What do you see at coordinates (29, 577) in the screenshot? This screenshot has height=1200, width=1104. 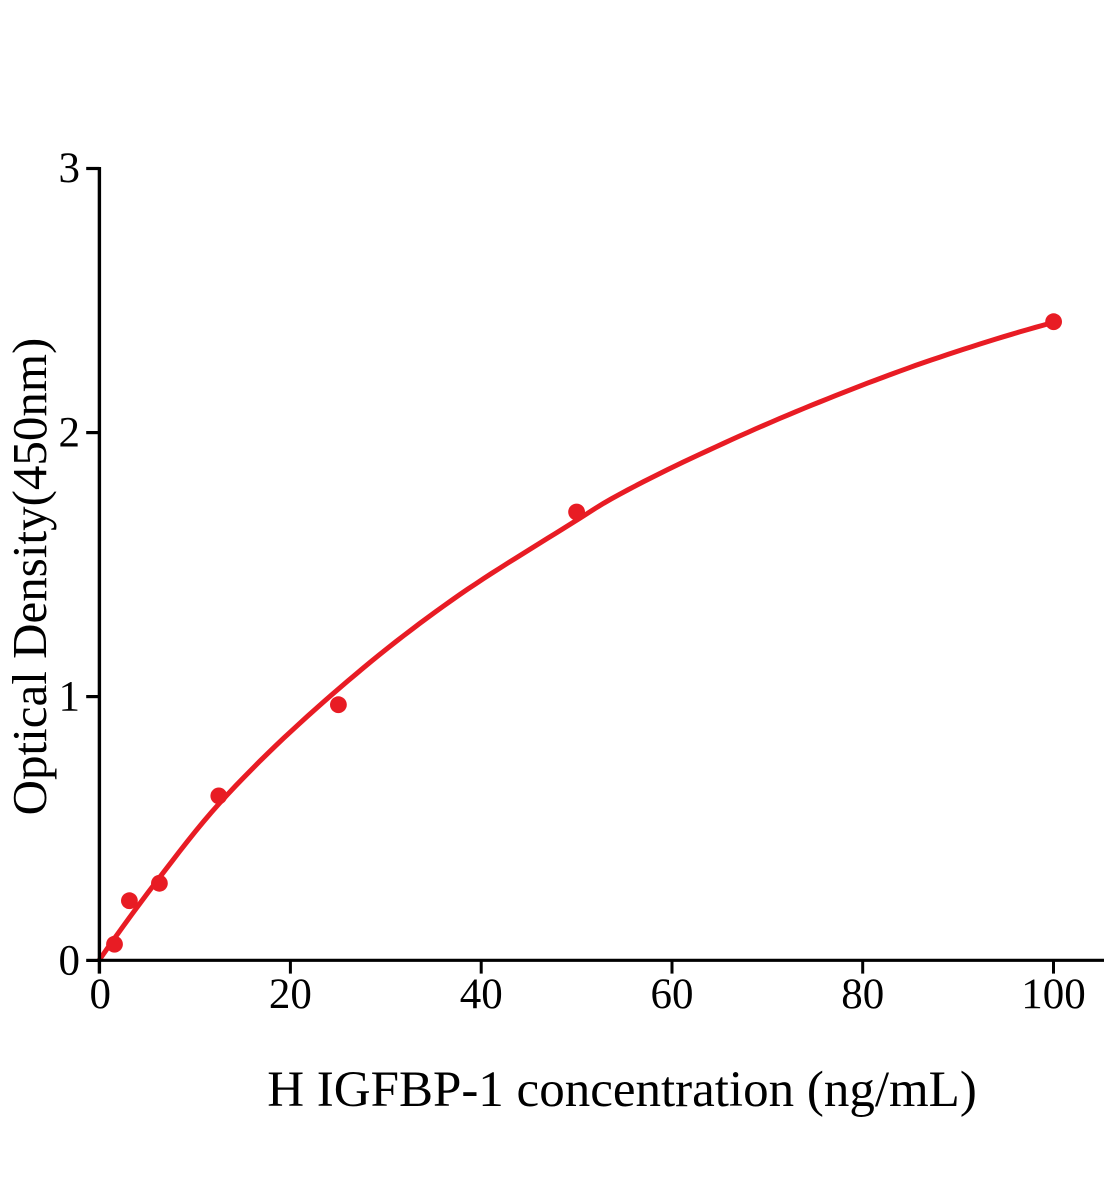 I see `svg-text: Optical Density(450nm)` at bounding box center [29, 577].